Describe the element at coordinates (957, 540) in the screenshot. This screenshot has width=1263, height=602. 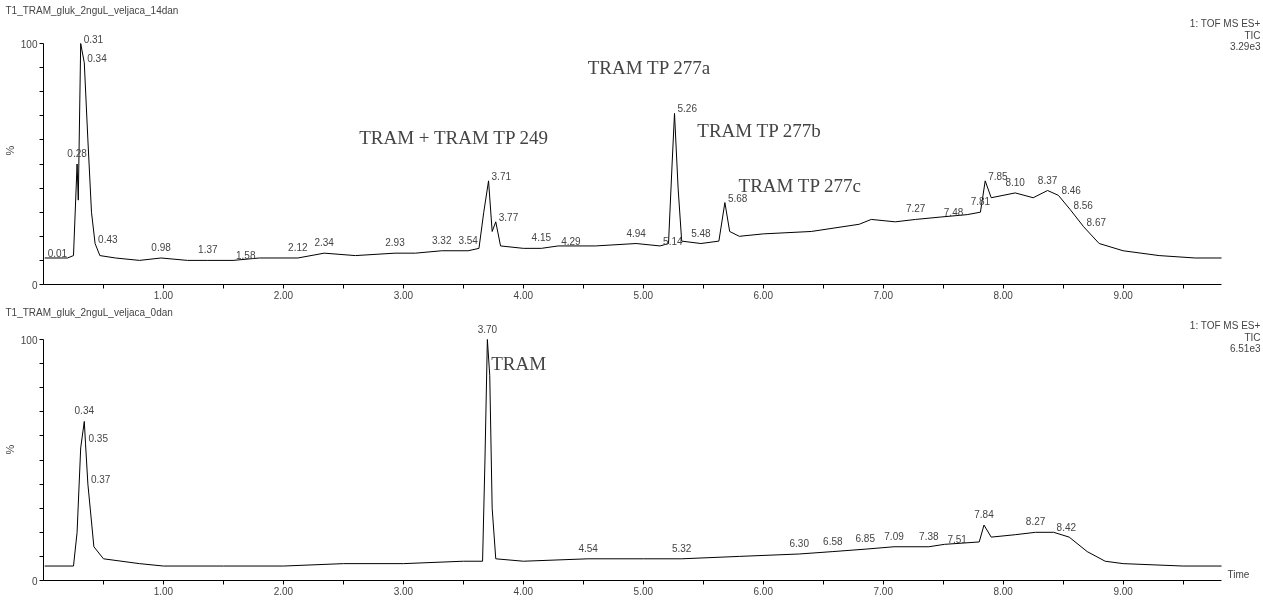
I see `annotation: 7.51` at that location.